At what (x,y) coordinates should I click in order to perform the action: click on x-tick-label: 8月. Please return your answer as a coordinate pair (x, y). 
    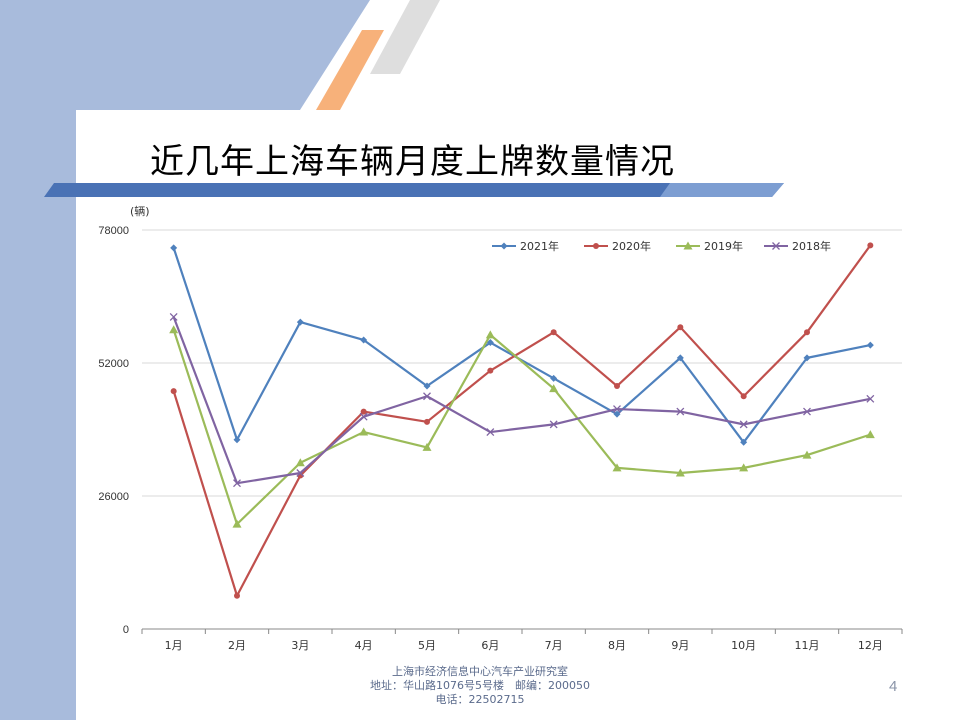
    Looking at the image, I should click on (617, 645).